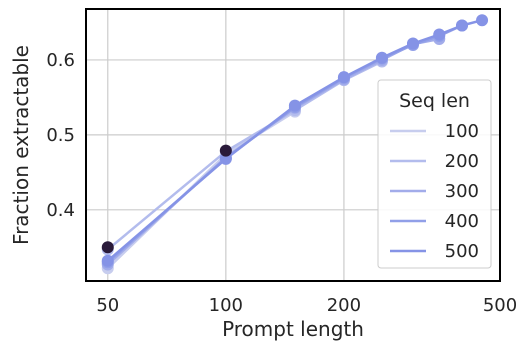  What do you see at coordinates (293, 329) in the screenshot?
I see `x-axis-label: Prompt length` at bounding box center [293, 329].